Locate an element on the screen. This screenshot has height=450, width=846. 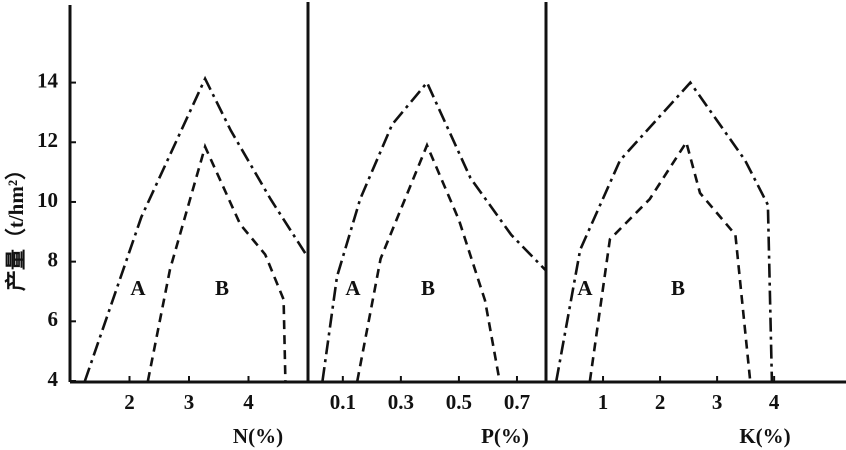
y-tick-label: 10 is located at coordinates (47, 200).